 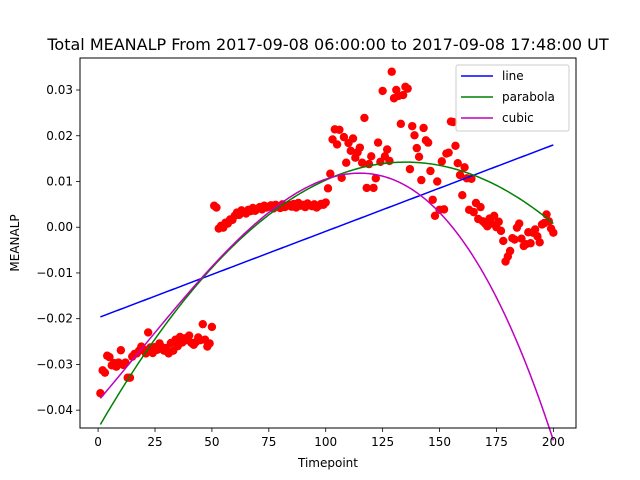 What do you see at coordinates (513, 76) in the screenshot?
I see `legend-label-line: line` at bounding box center [513, 76].